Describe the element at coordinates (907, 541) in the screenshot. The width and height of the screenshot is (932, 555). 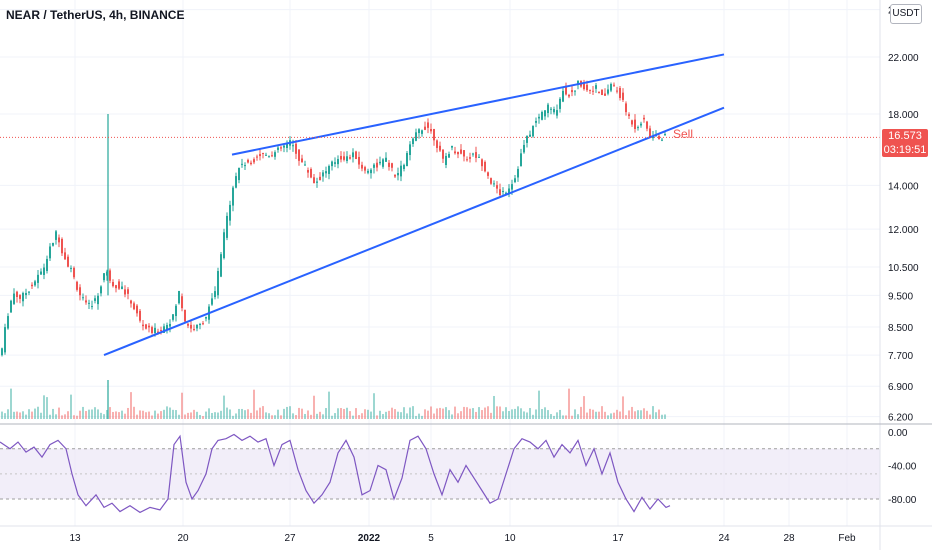
I see `axis-corner` at that location.